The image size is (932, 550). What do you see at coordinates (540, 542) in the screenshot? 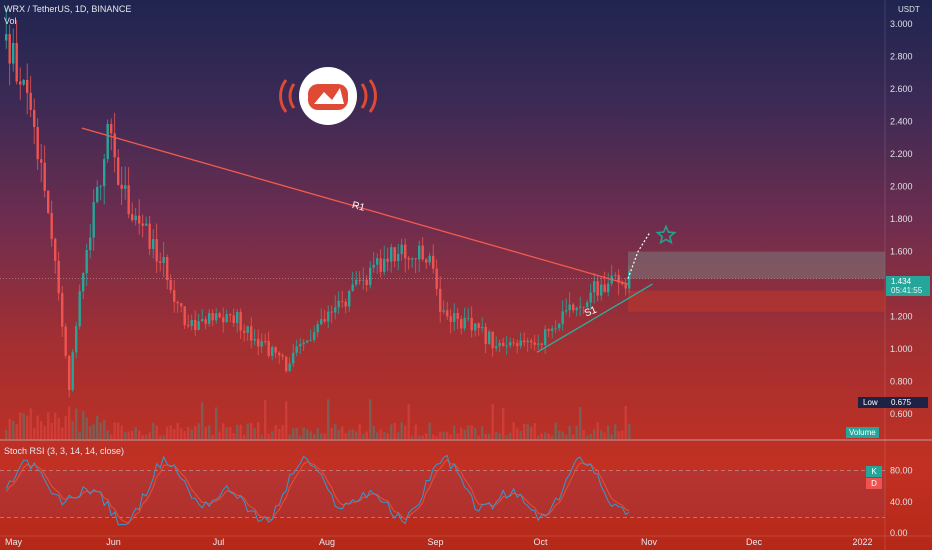
I see `time-tick: Oct` at bounding box center [540, 542].